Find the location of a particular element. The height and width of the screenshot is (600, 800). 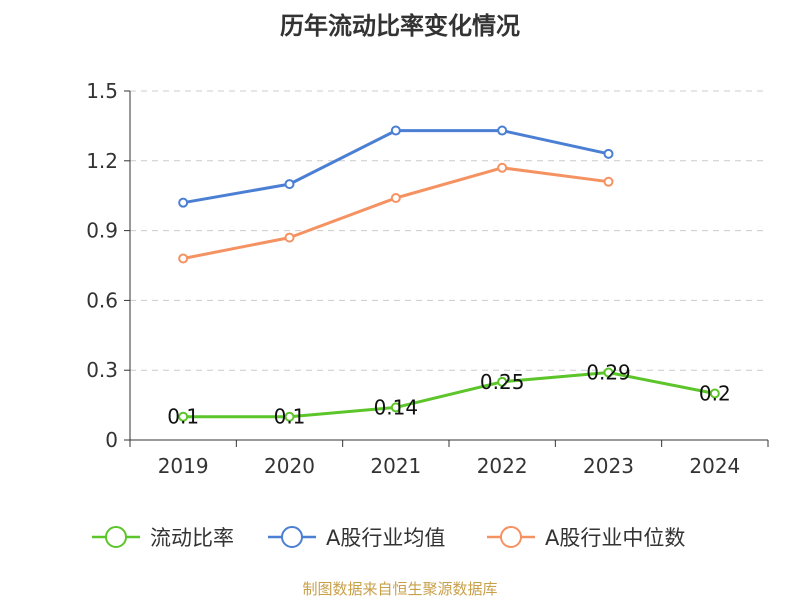

x-tick-label: 2022 is located at coordinates (502, 466).